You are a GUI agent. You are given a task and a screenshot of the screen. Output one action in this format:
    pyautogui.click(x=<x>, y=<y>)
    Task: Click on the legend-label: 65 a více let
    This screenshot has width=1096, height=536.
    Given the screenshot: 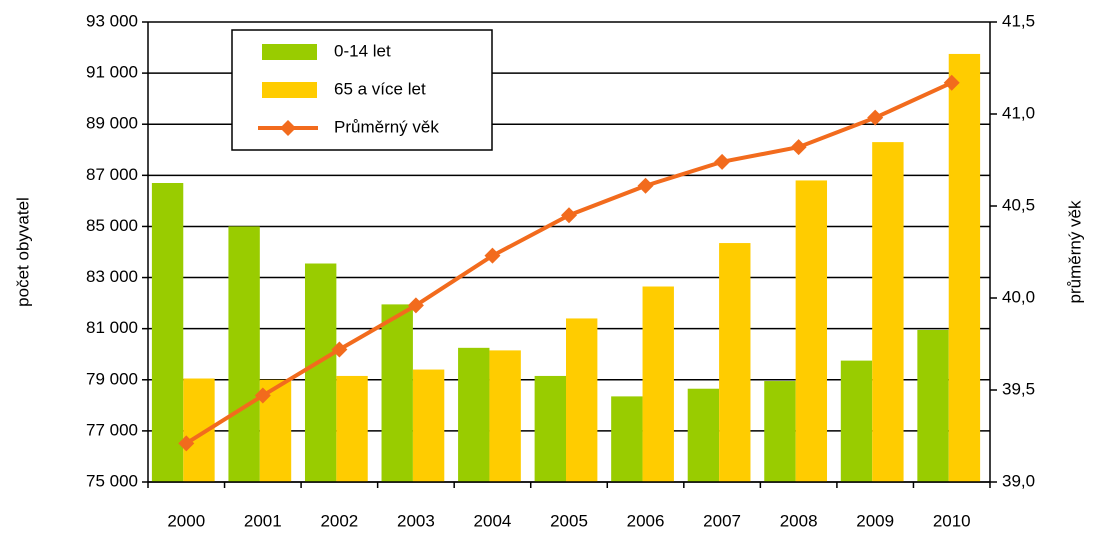 What is the action you would take?
    pyautogui.click(x=380, y=88)
    